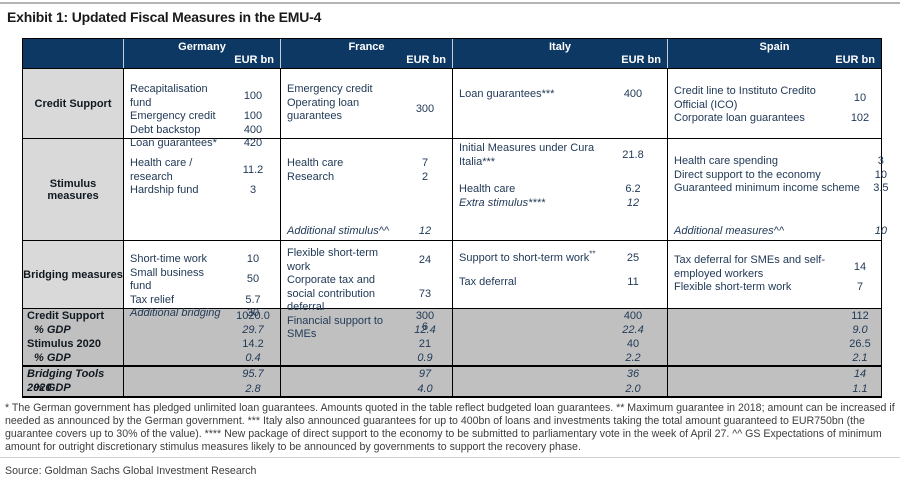 This screenshot has width=900, height=484. What do you see at coordinates (557, 190) in the screenshot?
I see `table-item: Health care 6.2` at bounding box center [557, 190].